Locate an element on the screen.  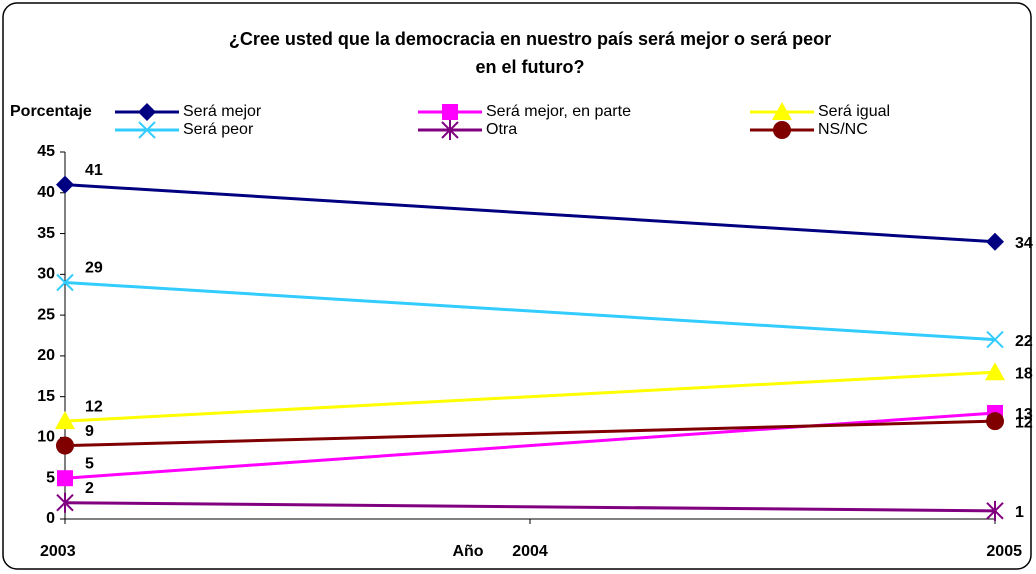
legend-label: Será mejor, en parte is located at coordinates (558, 111).